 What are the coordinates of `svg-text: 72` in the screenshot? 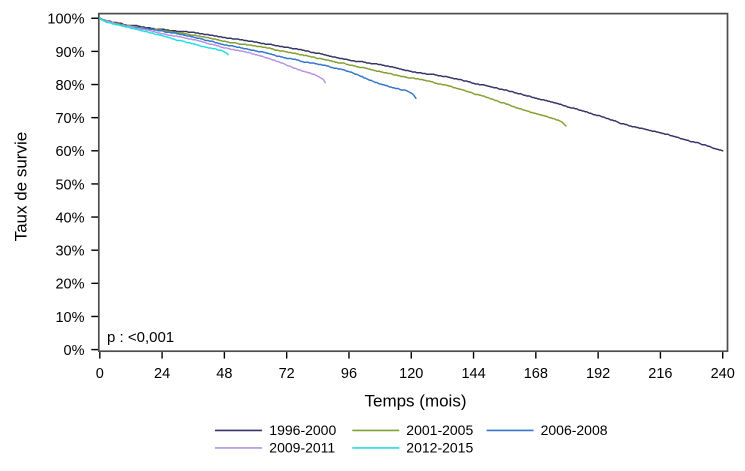 It's located at (287, 374).